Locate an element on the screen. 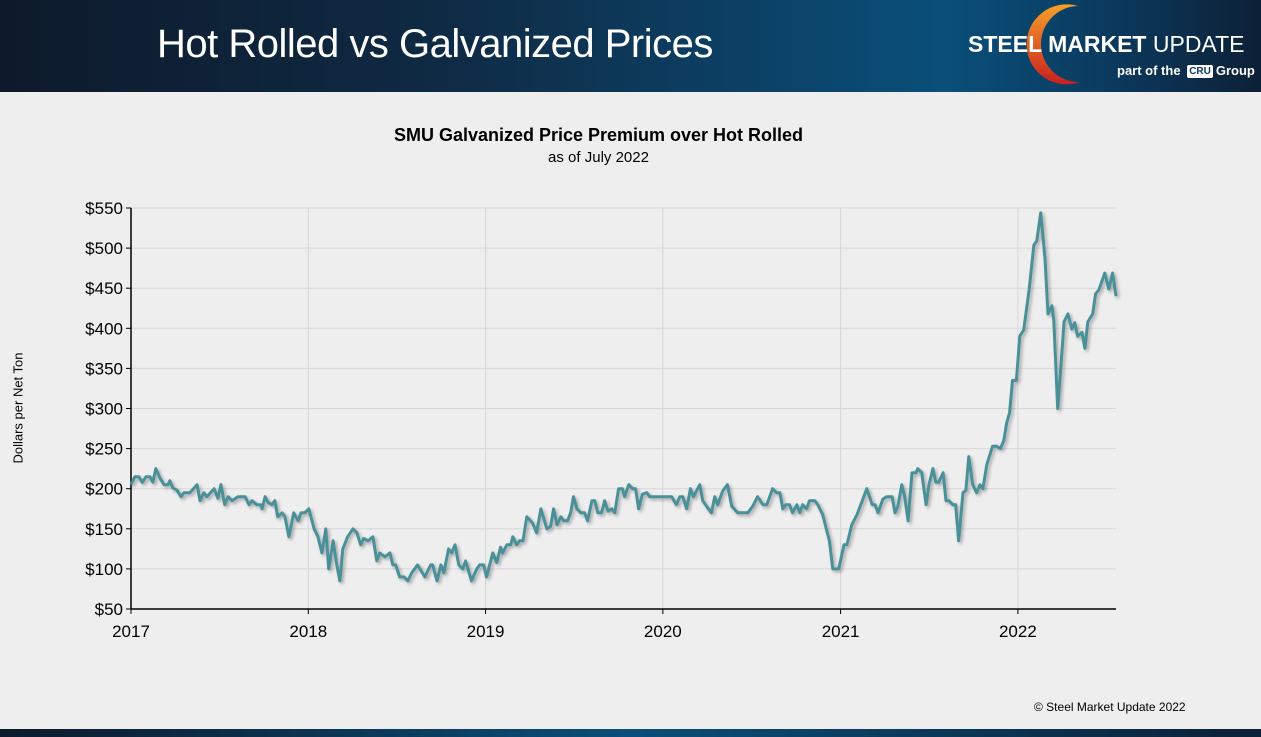 The image size is (1261, 737). page-title: Hot Rolled vs Galvanized Prices is located at coordinates (435, 44).